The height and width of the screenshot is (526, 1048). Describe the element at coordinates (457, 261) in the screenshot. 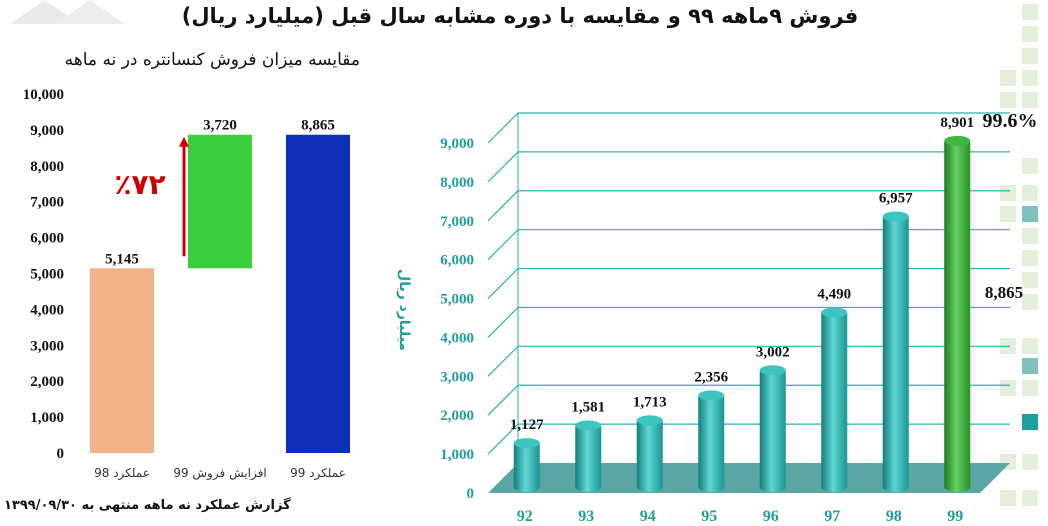

I see `y-tick-label: 6,000` at that location.